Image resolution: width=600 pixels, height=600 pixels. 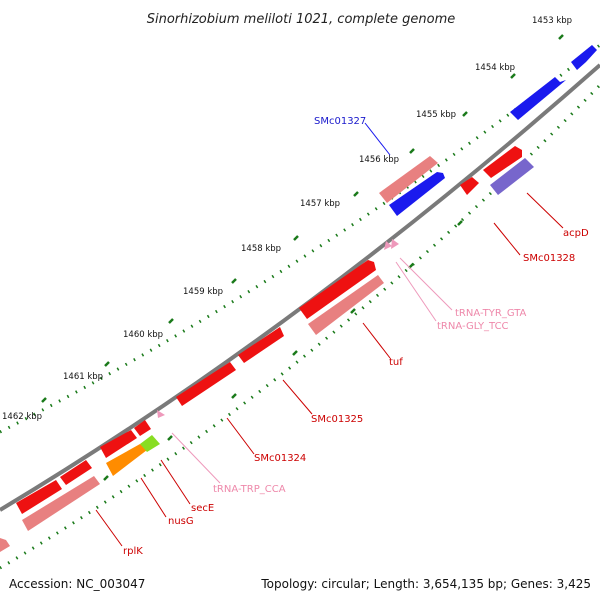 What do you see at coordinates (549, 258) in the screenshot?
I see `gene-label: SMc01328` at bounding box center [549, 258].